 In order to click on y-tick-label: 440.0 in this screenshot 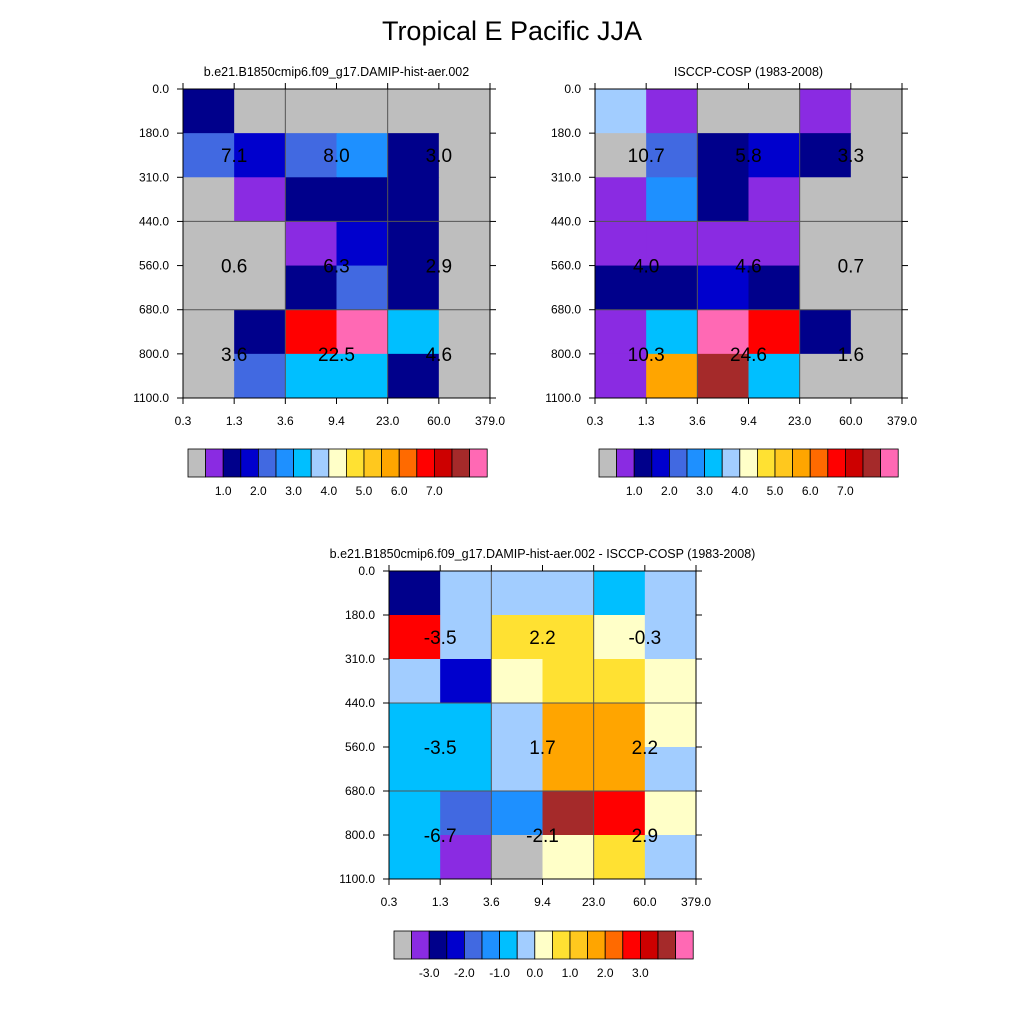, I will do `click(360, 703)`.